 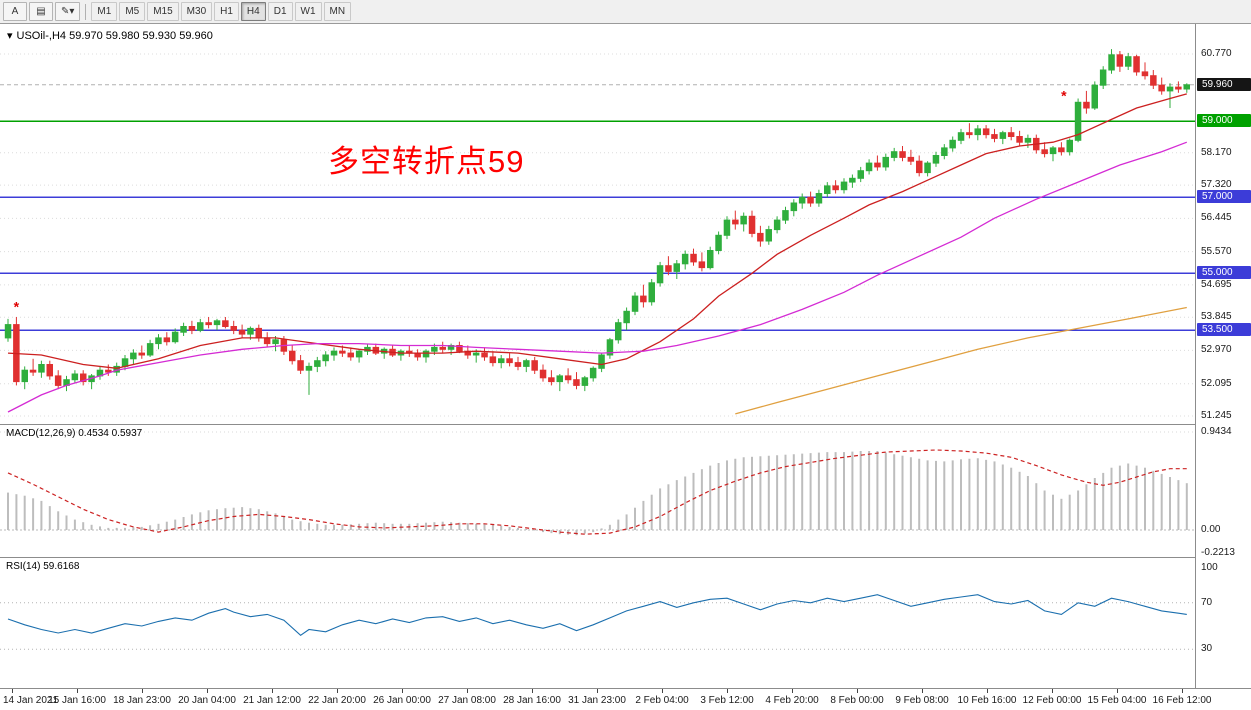 I want to click on time-axis-label: 28 Jan 16:00, so click(x=532, y=700).